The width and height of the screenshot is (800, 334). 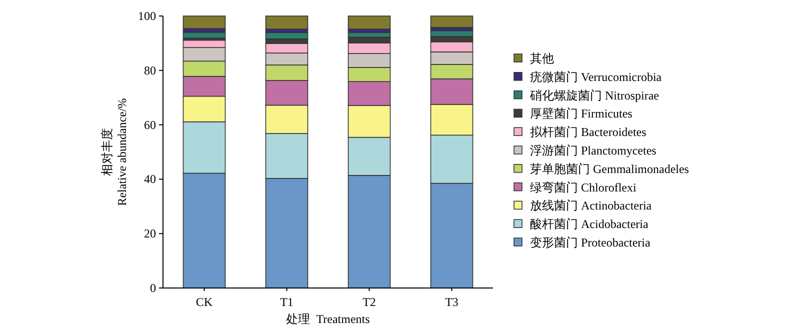 I want to click on y-tick-label: 0, so click(x=153, y=288).